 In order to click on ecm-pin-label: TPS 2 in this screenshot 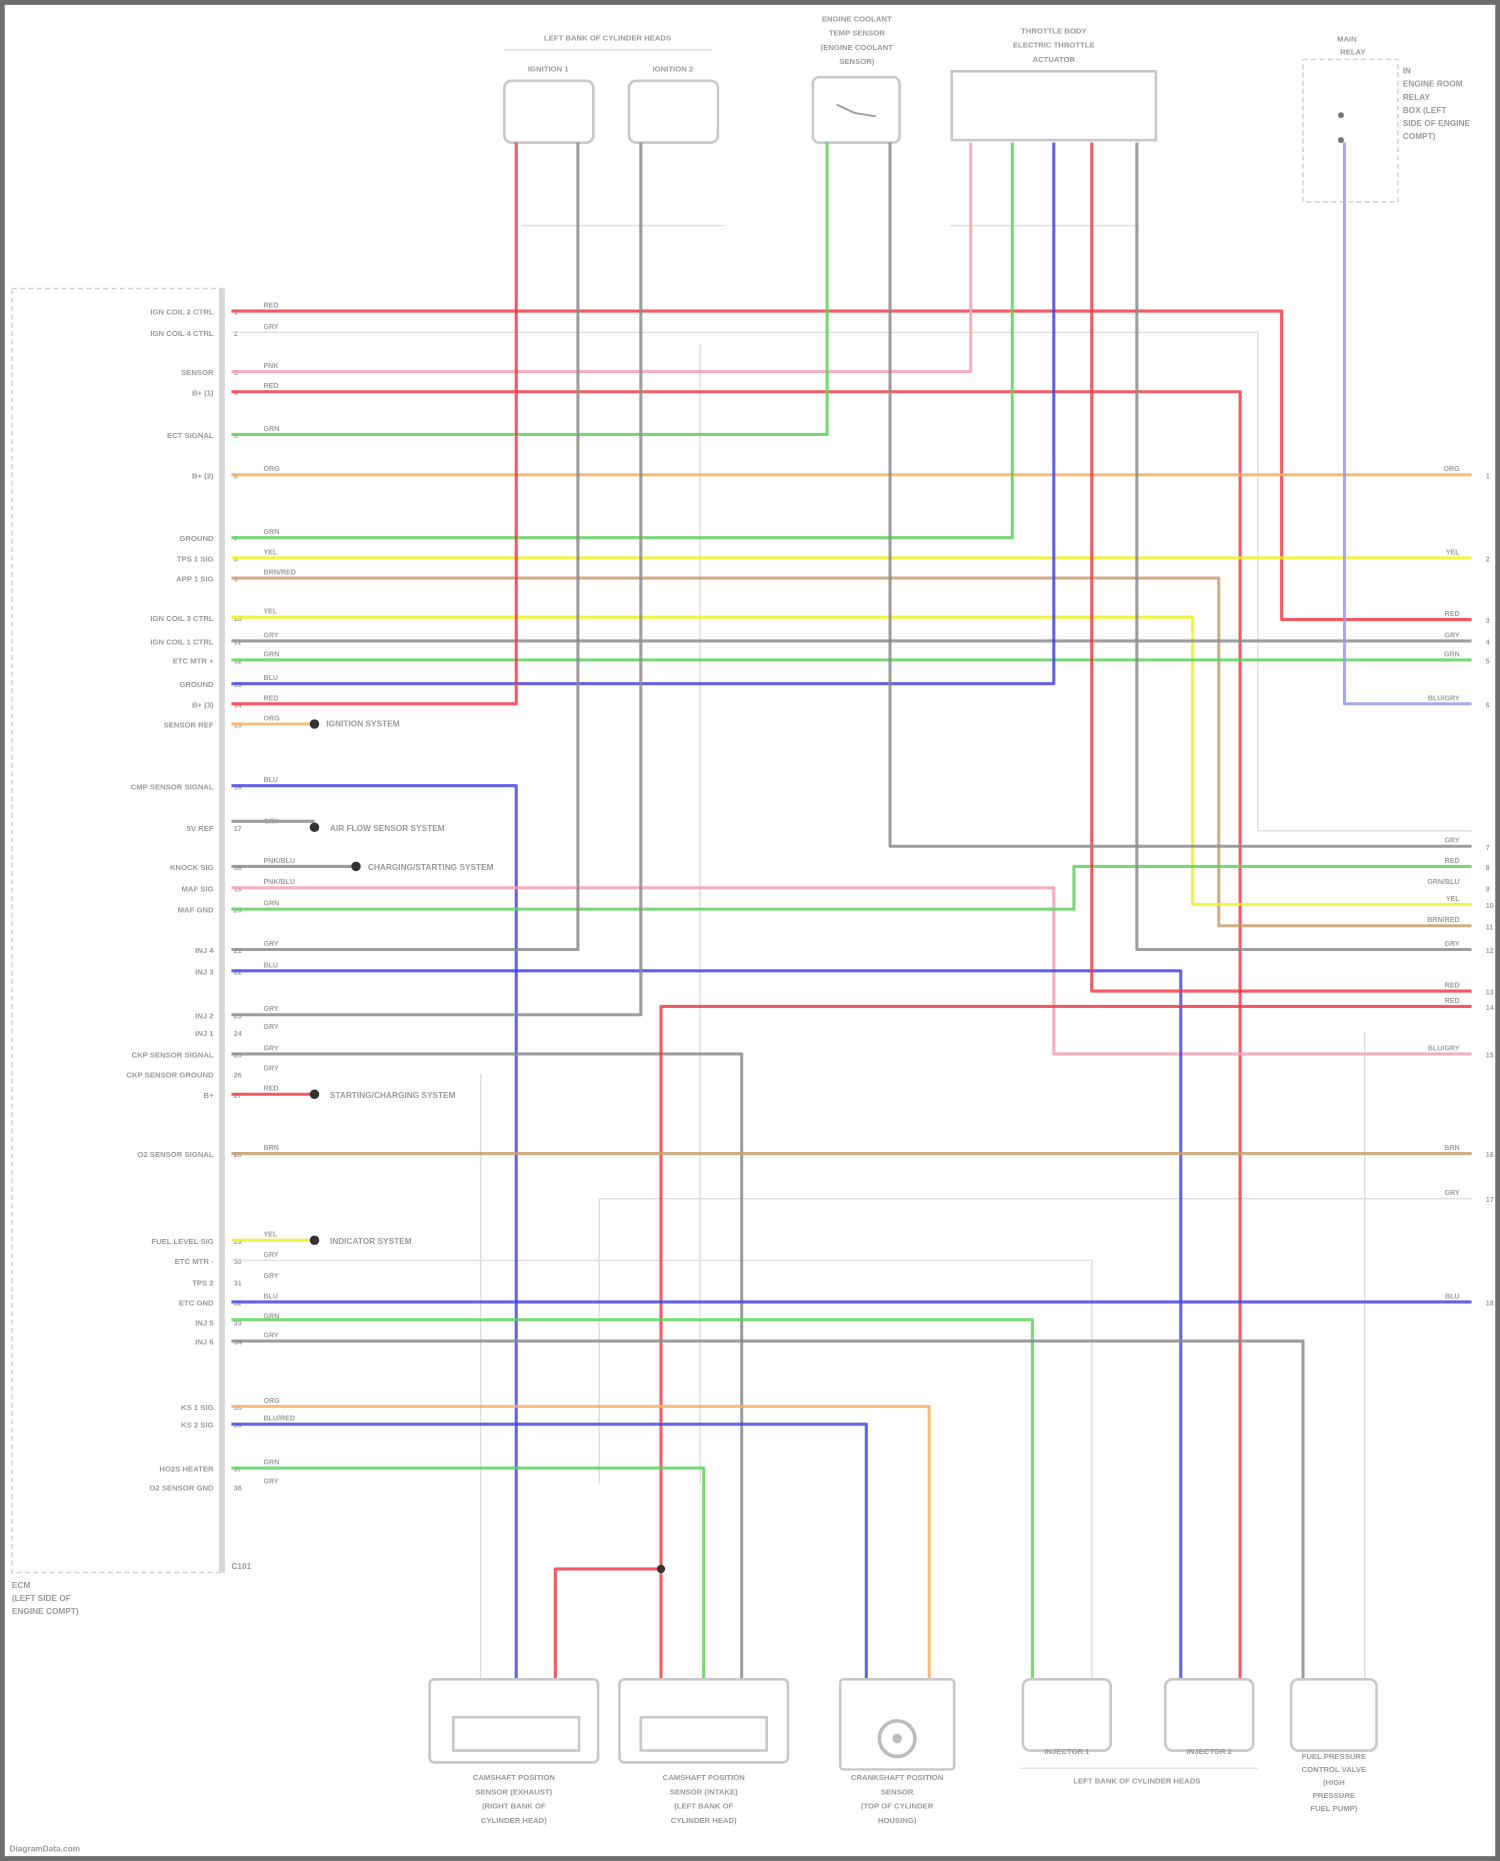, I will do `click(202, 1282)`.